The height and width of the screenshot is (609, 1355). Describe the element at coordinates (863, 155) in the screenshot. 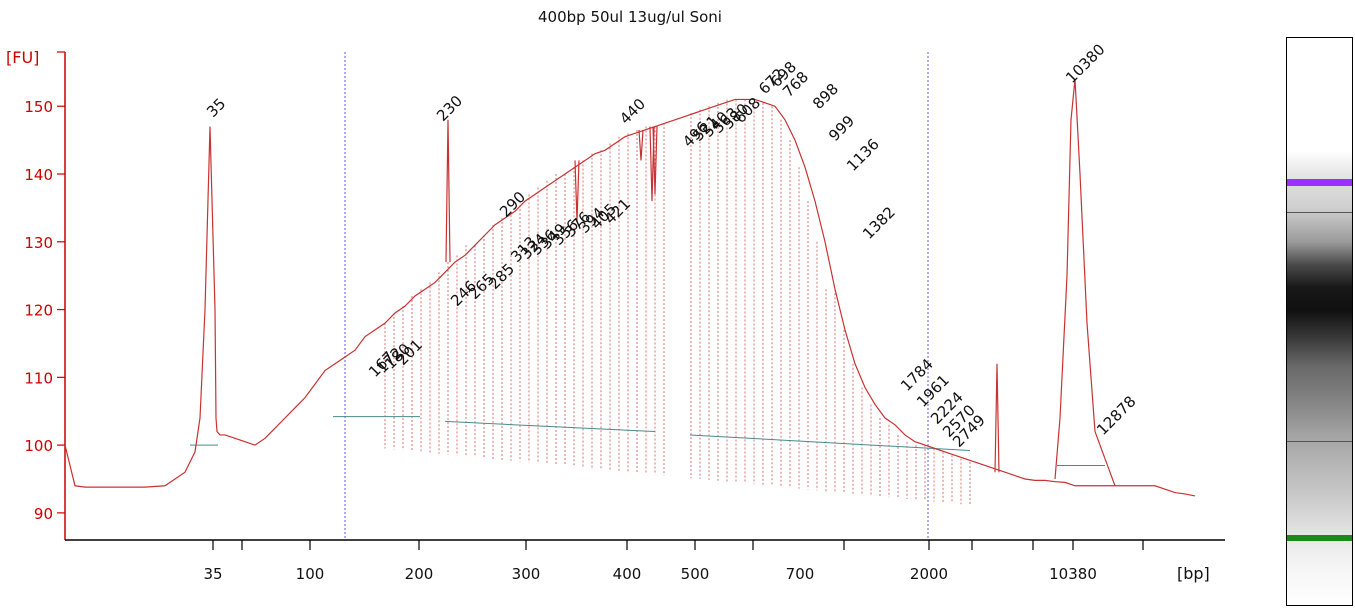

I see `peak-label: 1136` at that location.